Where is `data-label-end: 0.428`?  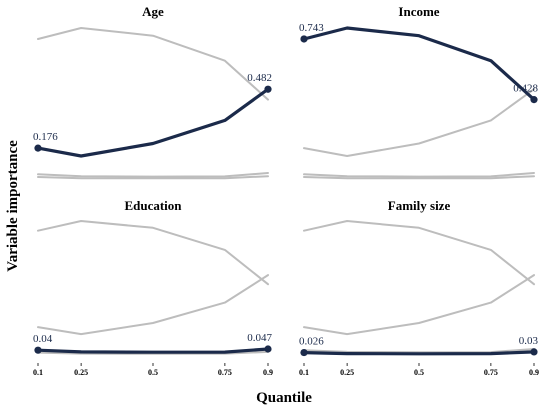
data-label-end: 0.428 is located at coordinates (525, 89).